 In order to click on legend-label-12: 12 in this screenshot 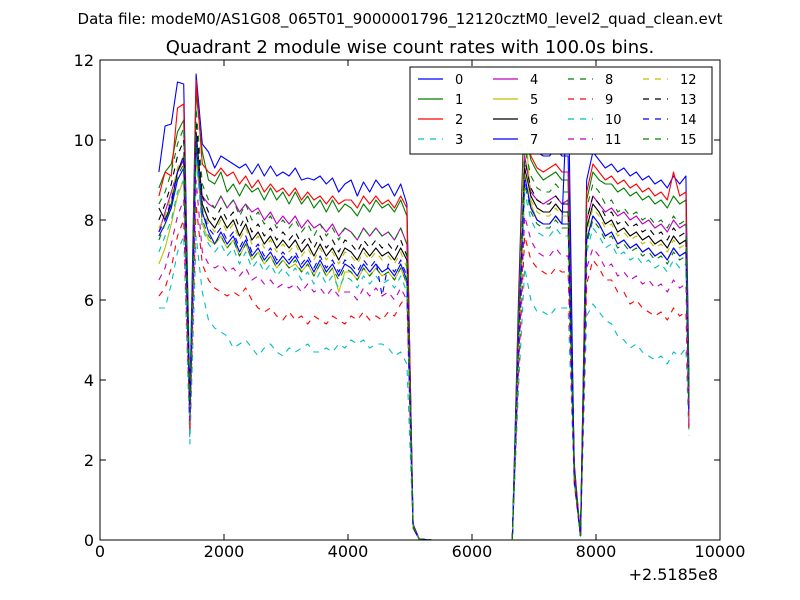, I will do `click(688, 80)`.